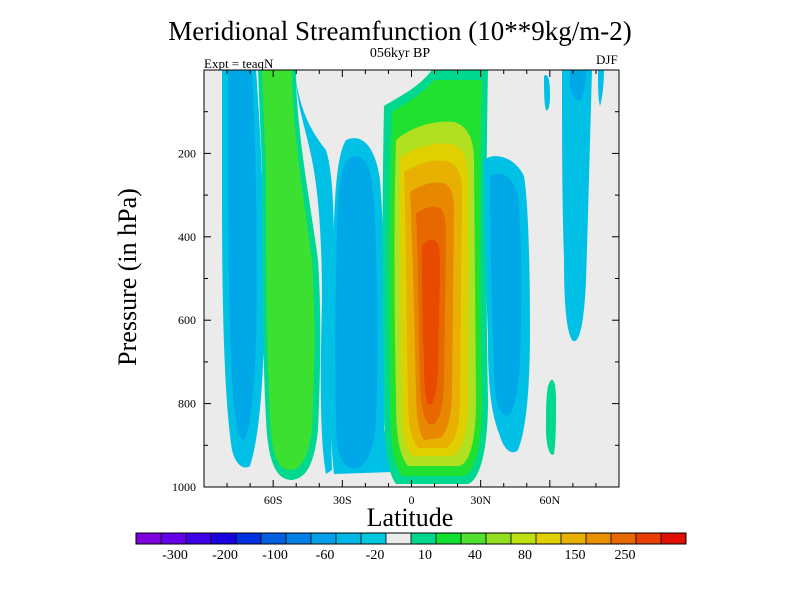 The image size is (800, 600). I want to click on chart-subtitle: 056kyr BP, so click(400, 53).